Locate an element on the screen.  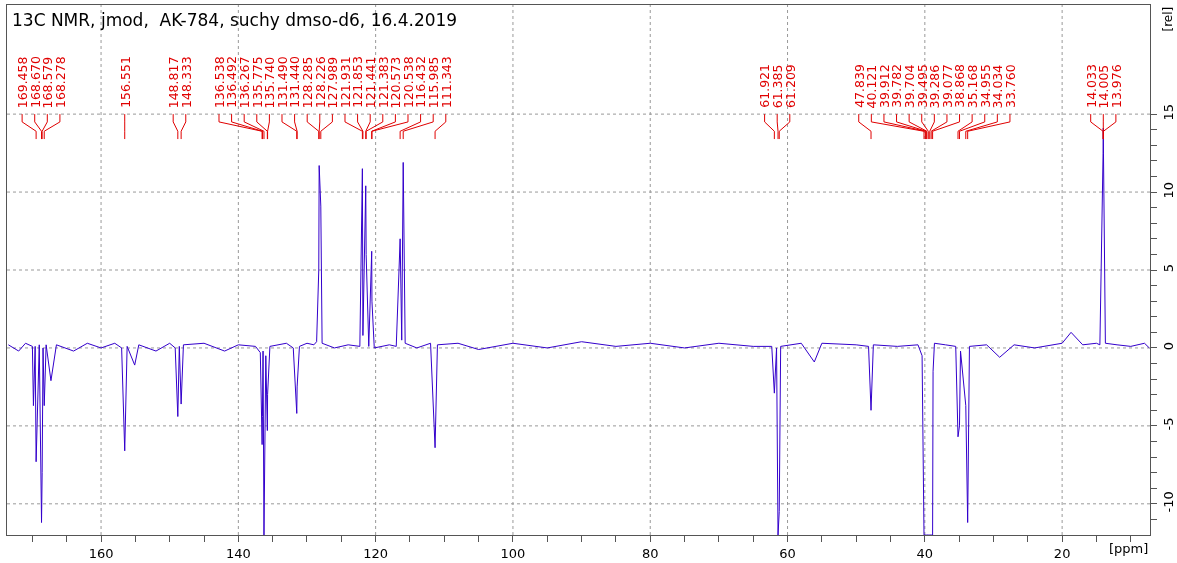
x-tick-label: 120 is located at coordinates (376, 553).